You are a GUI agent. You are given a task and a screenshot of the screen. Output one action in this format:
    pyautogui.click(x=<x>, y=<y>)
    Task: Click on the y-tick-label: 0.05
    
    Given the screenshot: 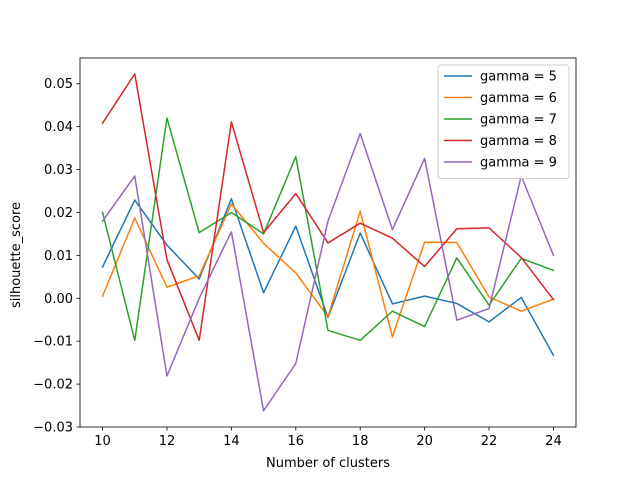 What is the action you would take?
    pyautogui.click(x=58, y=84)
    